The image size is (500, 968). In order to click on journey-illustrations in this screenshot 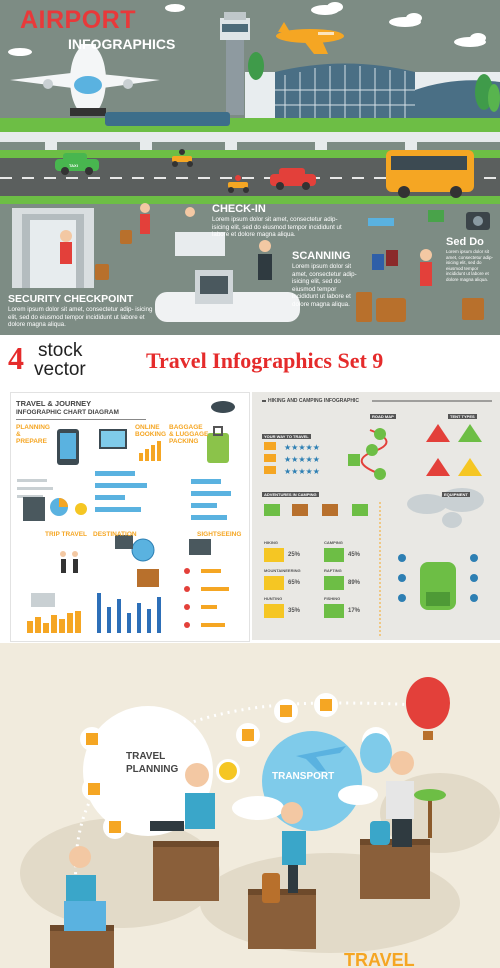, I will do `click(126, 517)`.